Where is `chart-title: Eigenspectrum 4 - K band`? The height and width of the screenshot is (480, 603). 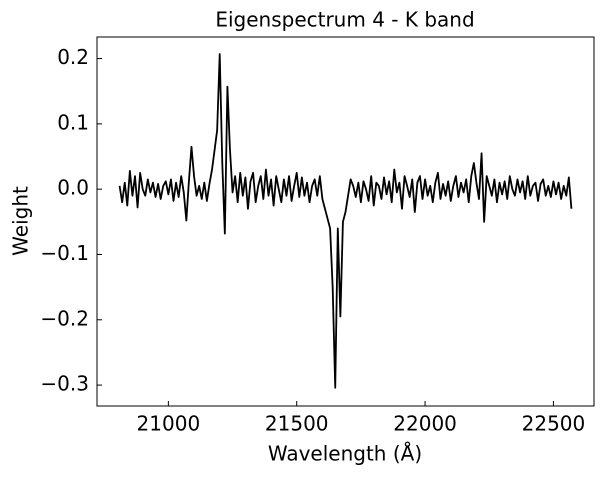
chart-title: Eigenspectrum 4 - K band is located at coordinates (344, 20).